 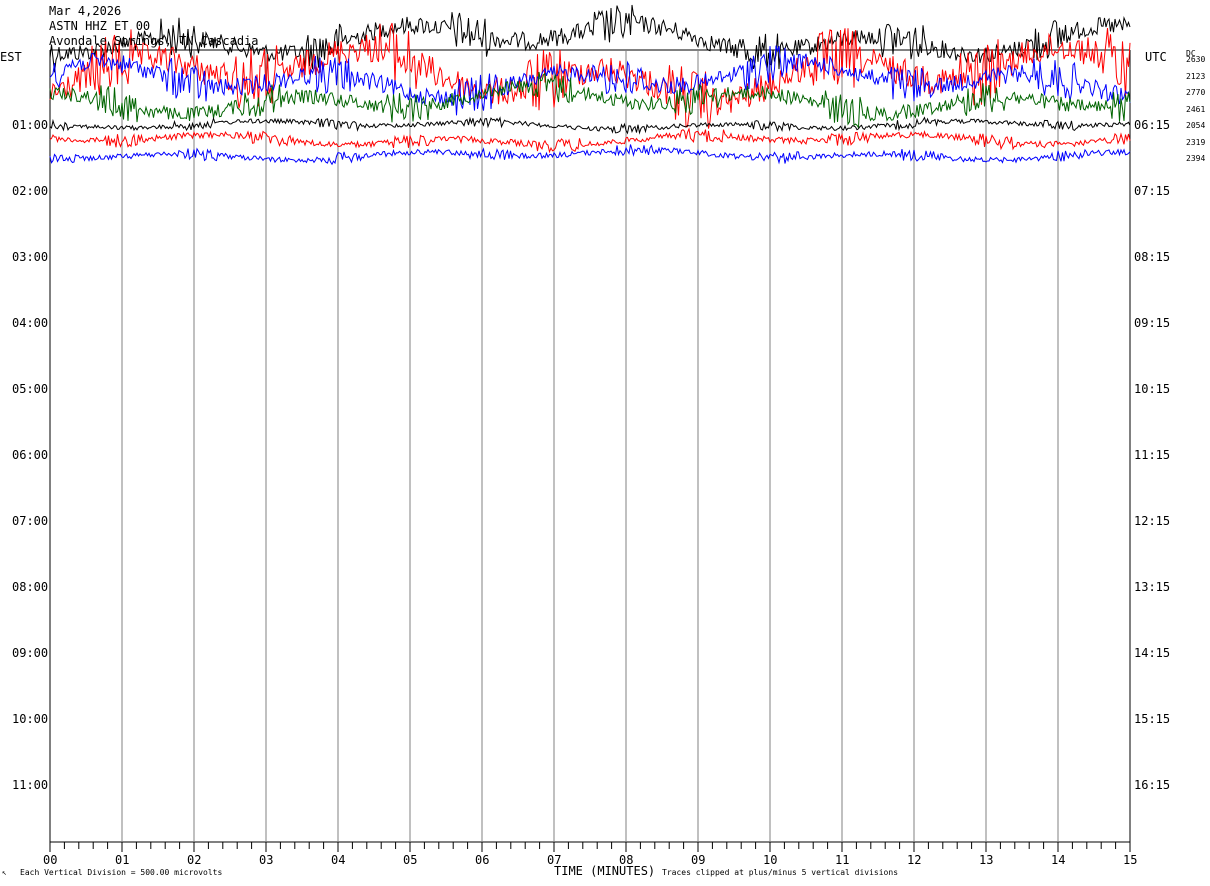 I want to click on y-label-right: 07:15, so click(x=1152, y=191).